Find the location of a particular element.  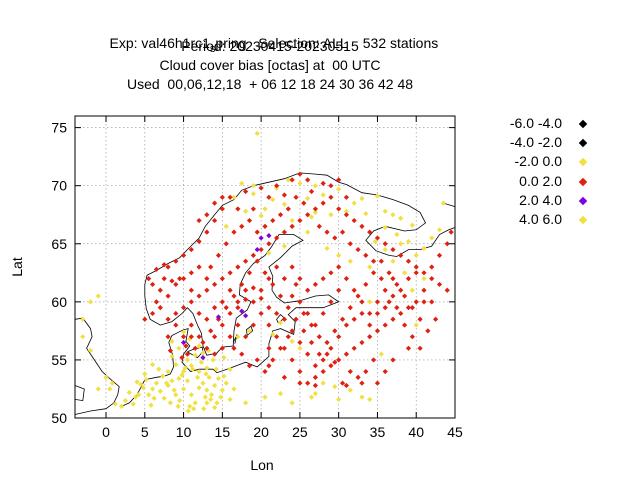

legend-marker is located at coordinates (583, 181).